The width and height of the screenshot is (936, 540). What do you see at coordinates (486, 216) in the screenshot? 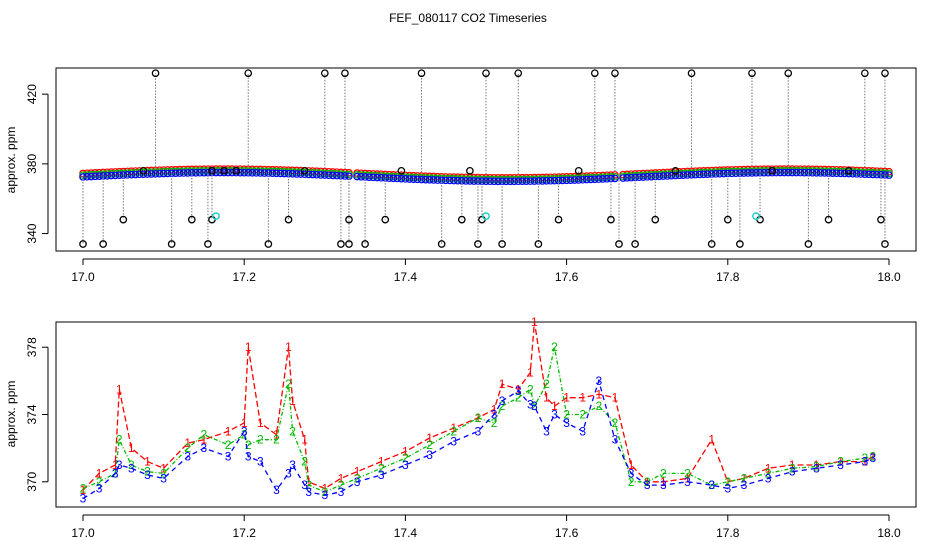
I see `series-cyan` at bounding box center [486, 216].